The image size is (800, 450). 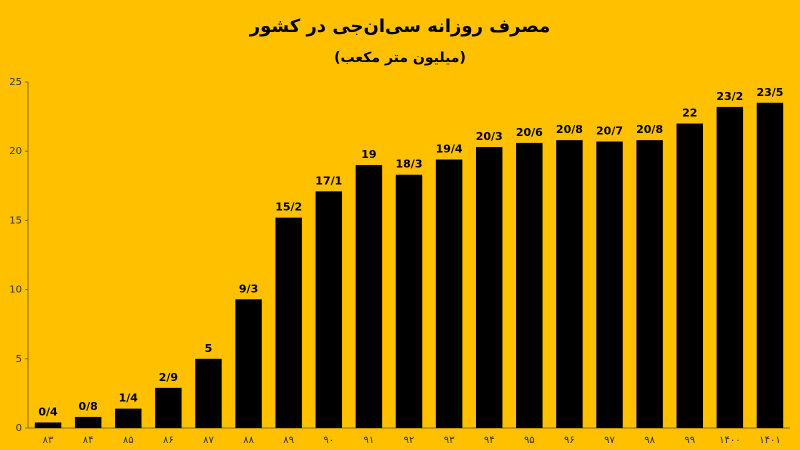 What do you see at coordinates (128, 440) in the screenshot?
I see `x-tick-label: ۸۵` at bounding box center [128, 440].